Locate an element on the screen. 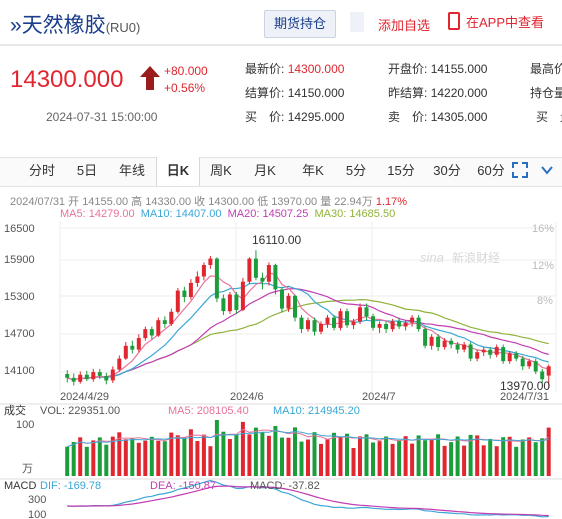 The width and height of the screenshot is (562, 519). last-price: 14300.000 is located at coordinates (67, 79).